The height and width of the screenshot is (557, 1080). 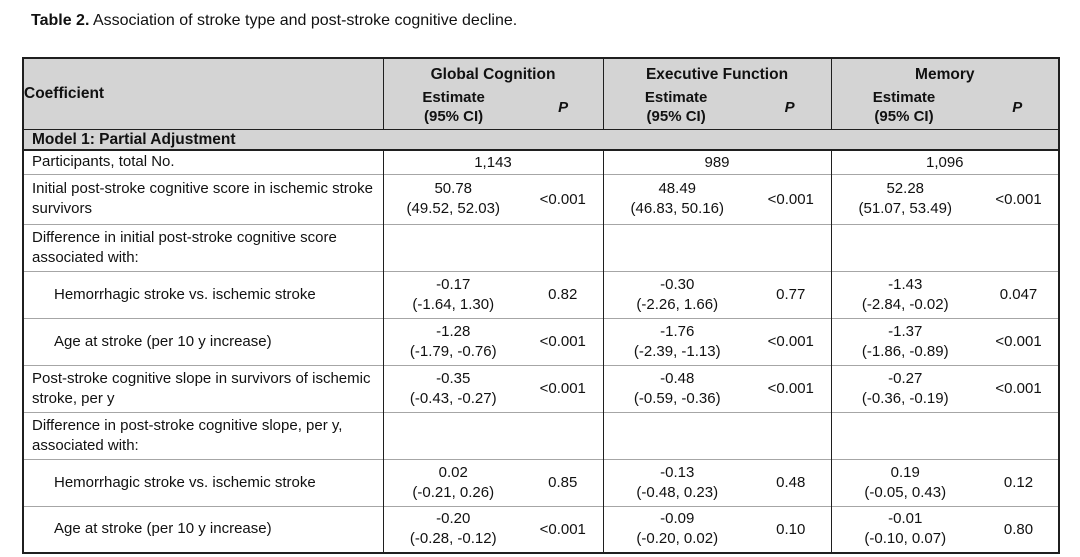 I want to click on estimate-value: 50.78, so click(x=453, y=188).